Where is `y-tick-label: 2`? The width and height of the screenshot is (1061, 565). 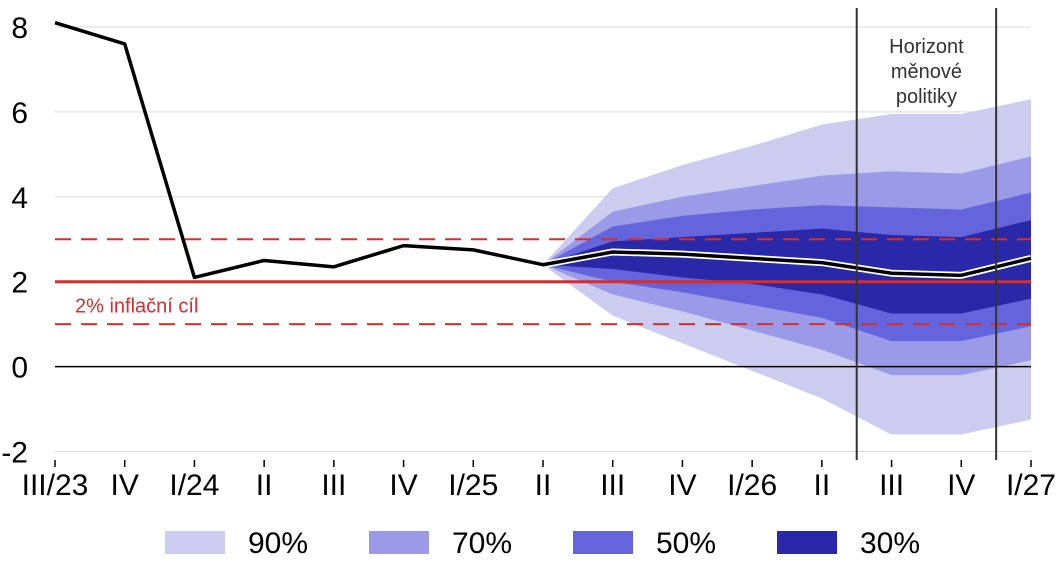 y-tick-label: 2 is located at coordinates (19, 283).